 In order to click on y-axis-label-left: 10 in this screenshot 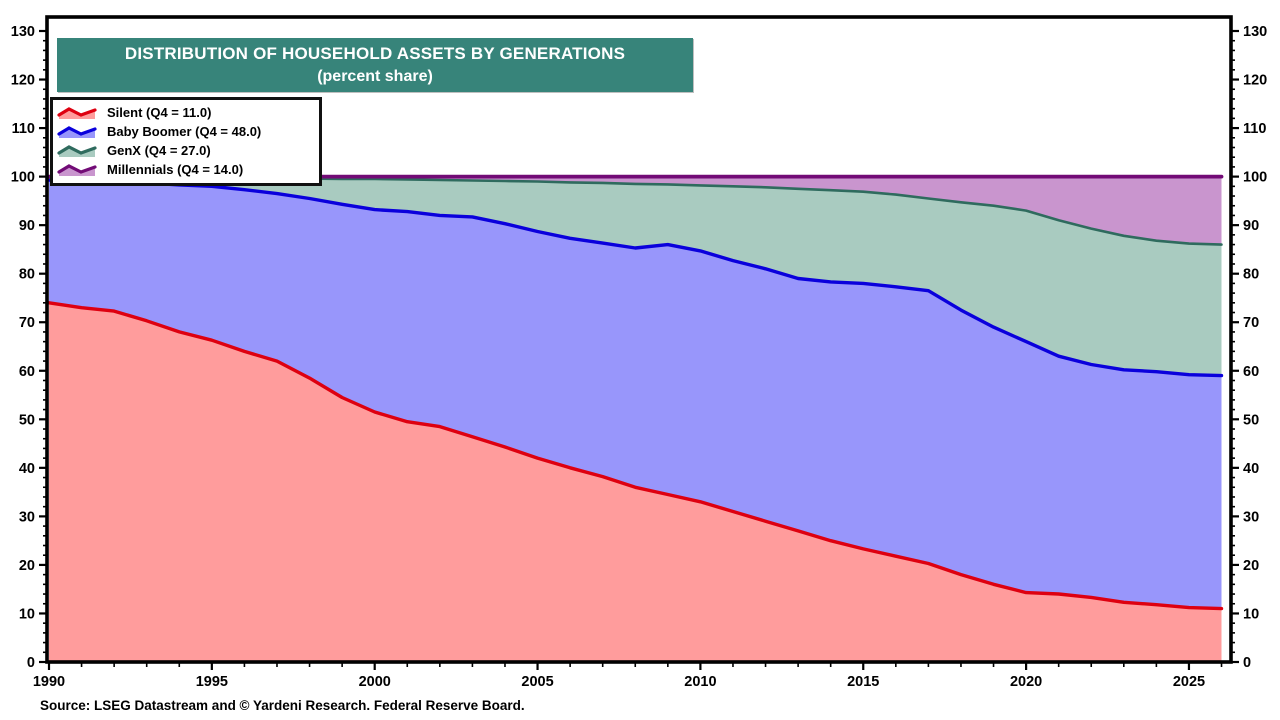, I will do `click(27, 614)`.